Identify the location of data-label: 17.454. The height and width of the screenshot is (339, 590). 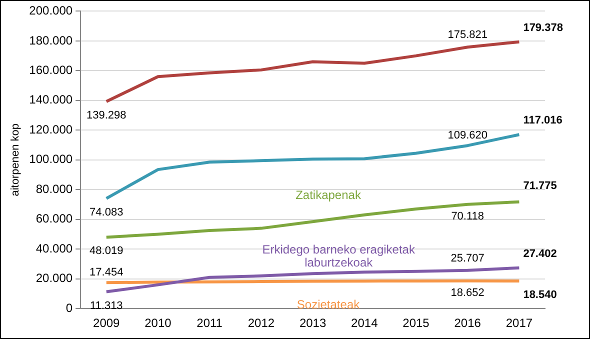
(107, 272).